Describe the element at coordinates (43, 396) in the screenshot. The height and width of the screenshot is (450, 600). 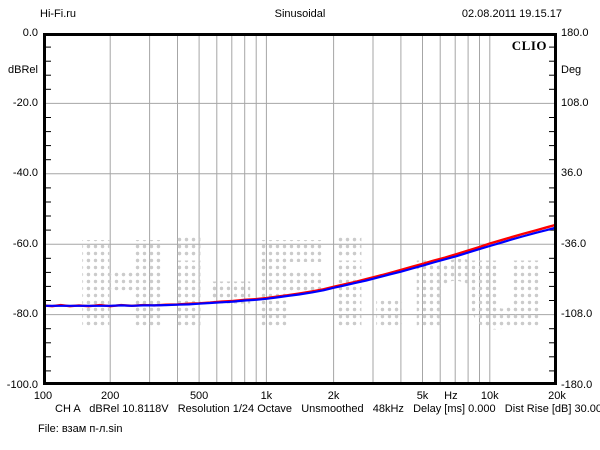
I see `x-tick-label: 100` at that location.